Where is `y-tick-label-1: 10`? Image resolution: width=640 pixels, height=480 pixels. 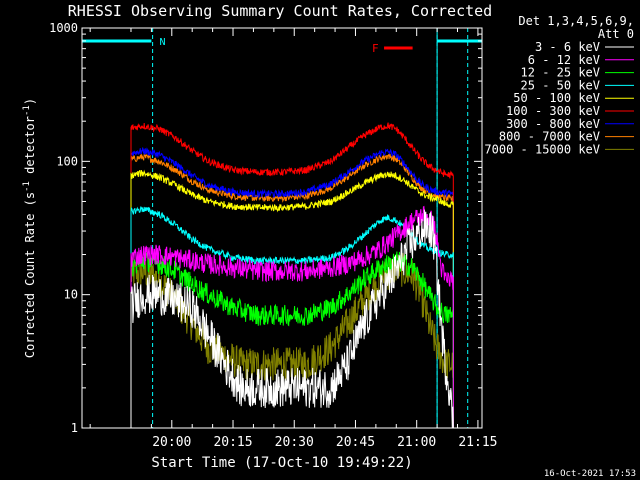
y-tick-label-1: 10 is located at coordinates (71, 295).